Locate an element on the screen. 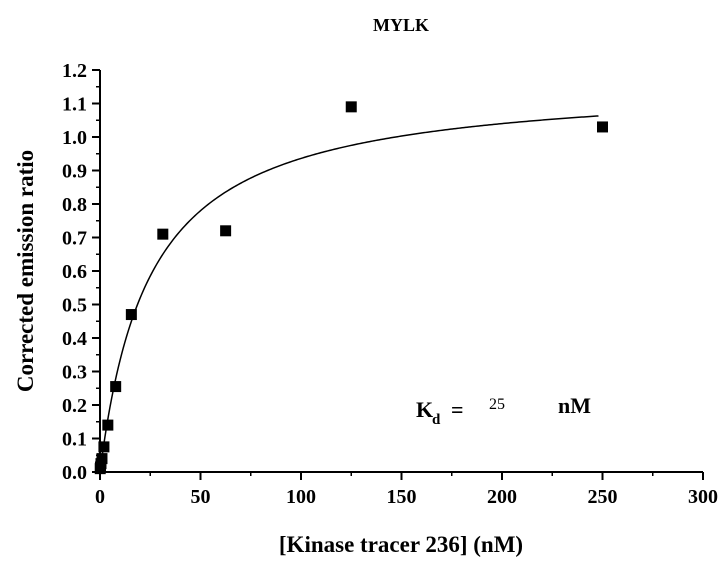 This screenshot has width=724, height=566. y-tick-label: 1.2 is located at coordinates (74, 71).